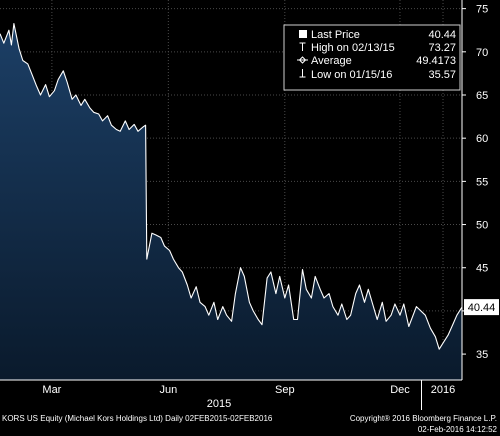 The image size is (500, 436). I want to click on legend-label: Low on 01/15/16, so click(351, 75).